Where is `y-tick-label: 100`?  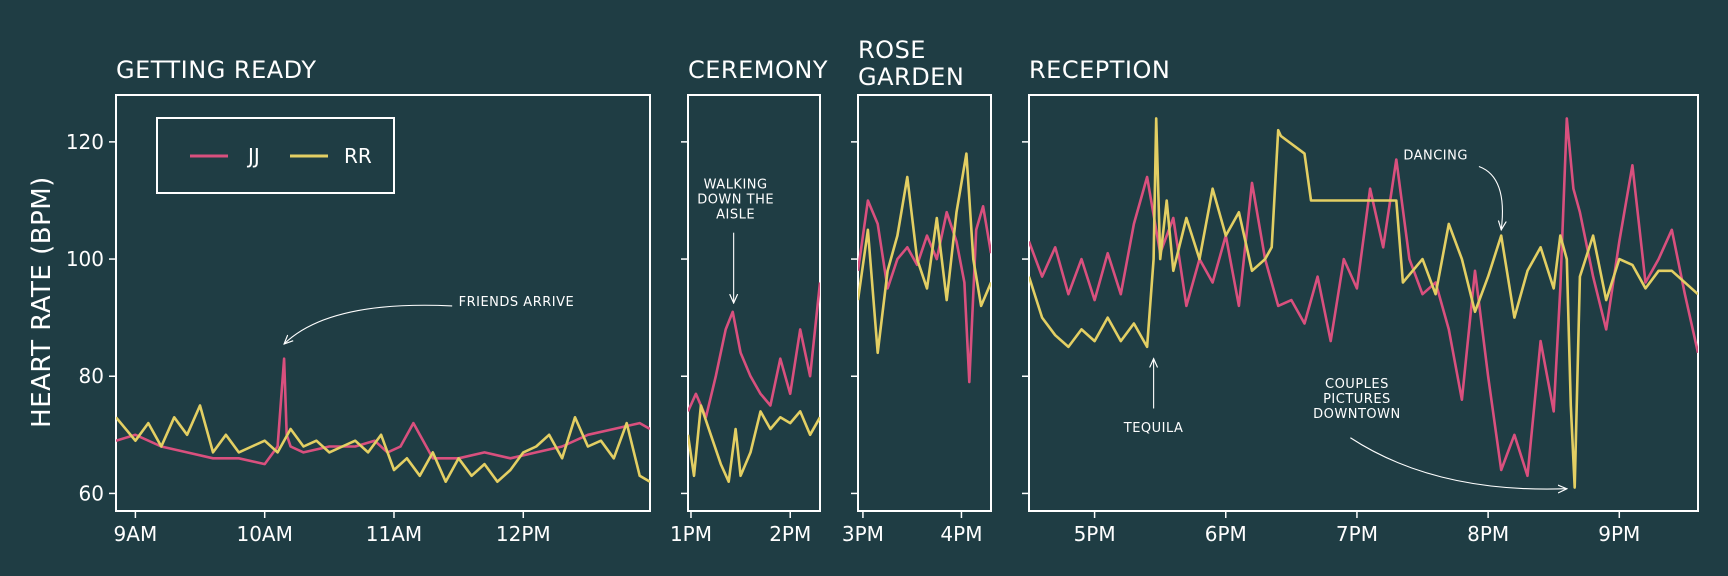
y-tick-label: 100 is located at coordinates (85, 259).